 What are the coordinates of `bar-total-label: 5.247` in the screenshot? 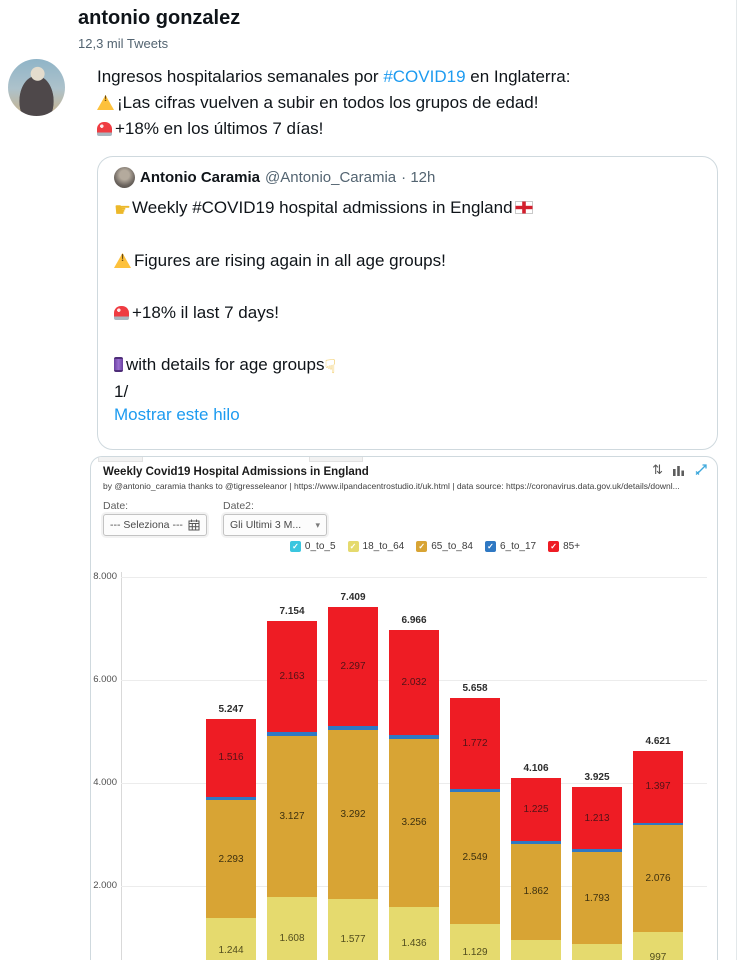 It's located at (231, 709).